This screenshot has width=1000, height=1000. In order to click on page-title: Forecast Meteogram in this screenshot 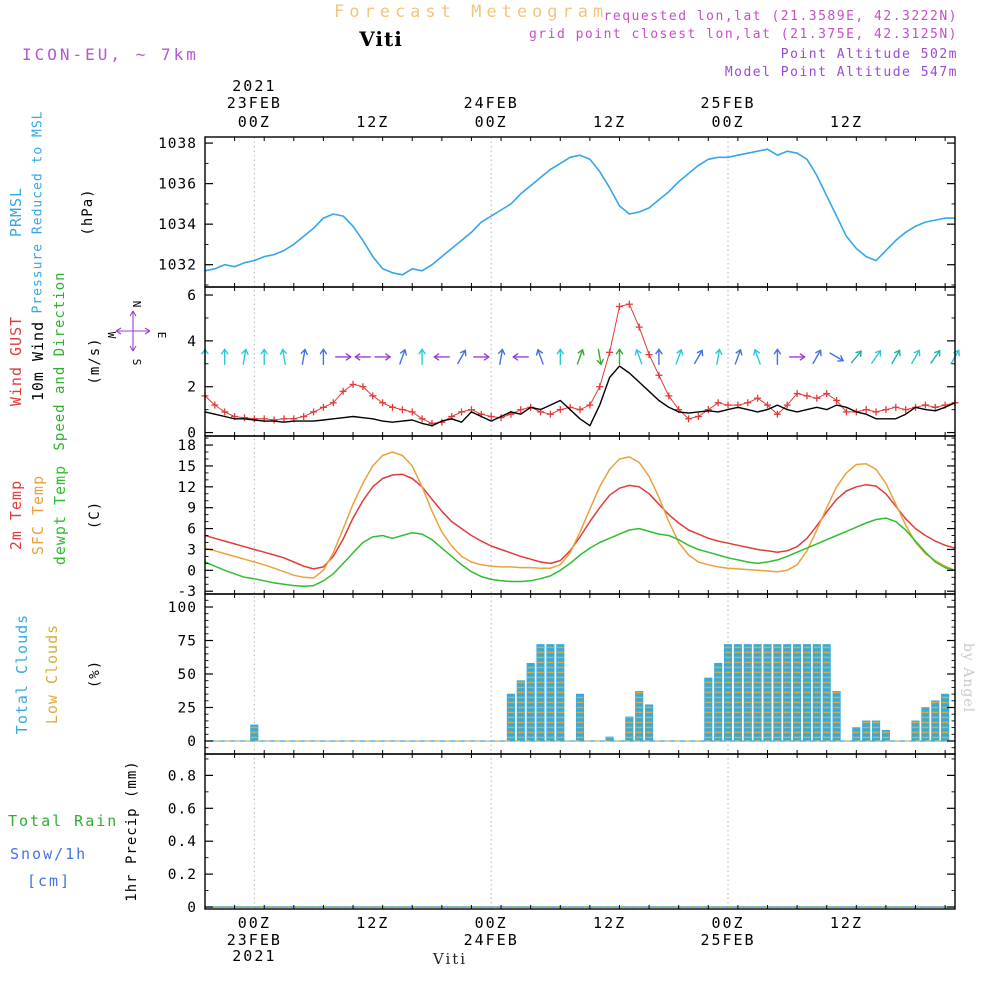, I will do `click(471, 12)`.